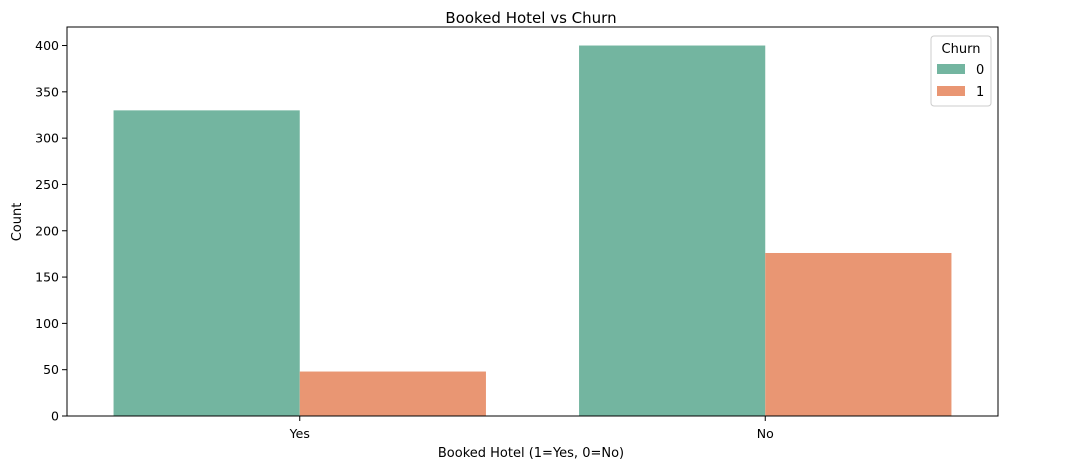  Describe the element at coordinates (47, 91) in the screenshot. I see `y-tick-label: 350` at that location.